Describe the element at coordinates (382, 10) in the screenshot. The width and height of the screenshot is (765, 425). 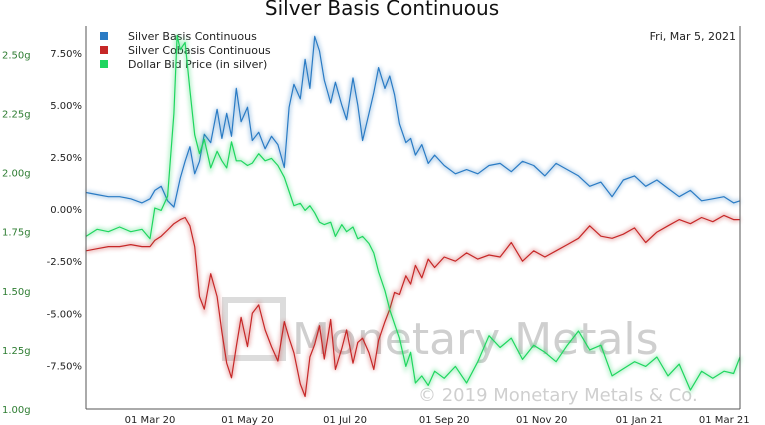
I see `chart-title: Silver Basis Continuous` at that location.